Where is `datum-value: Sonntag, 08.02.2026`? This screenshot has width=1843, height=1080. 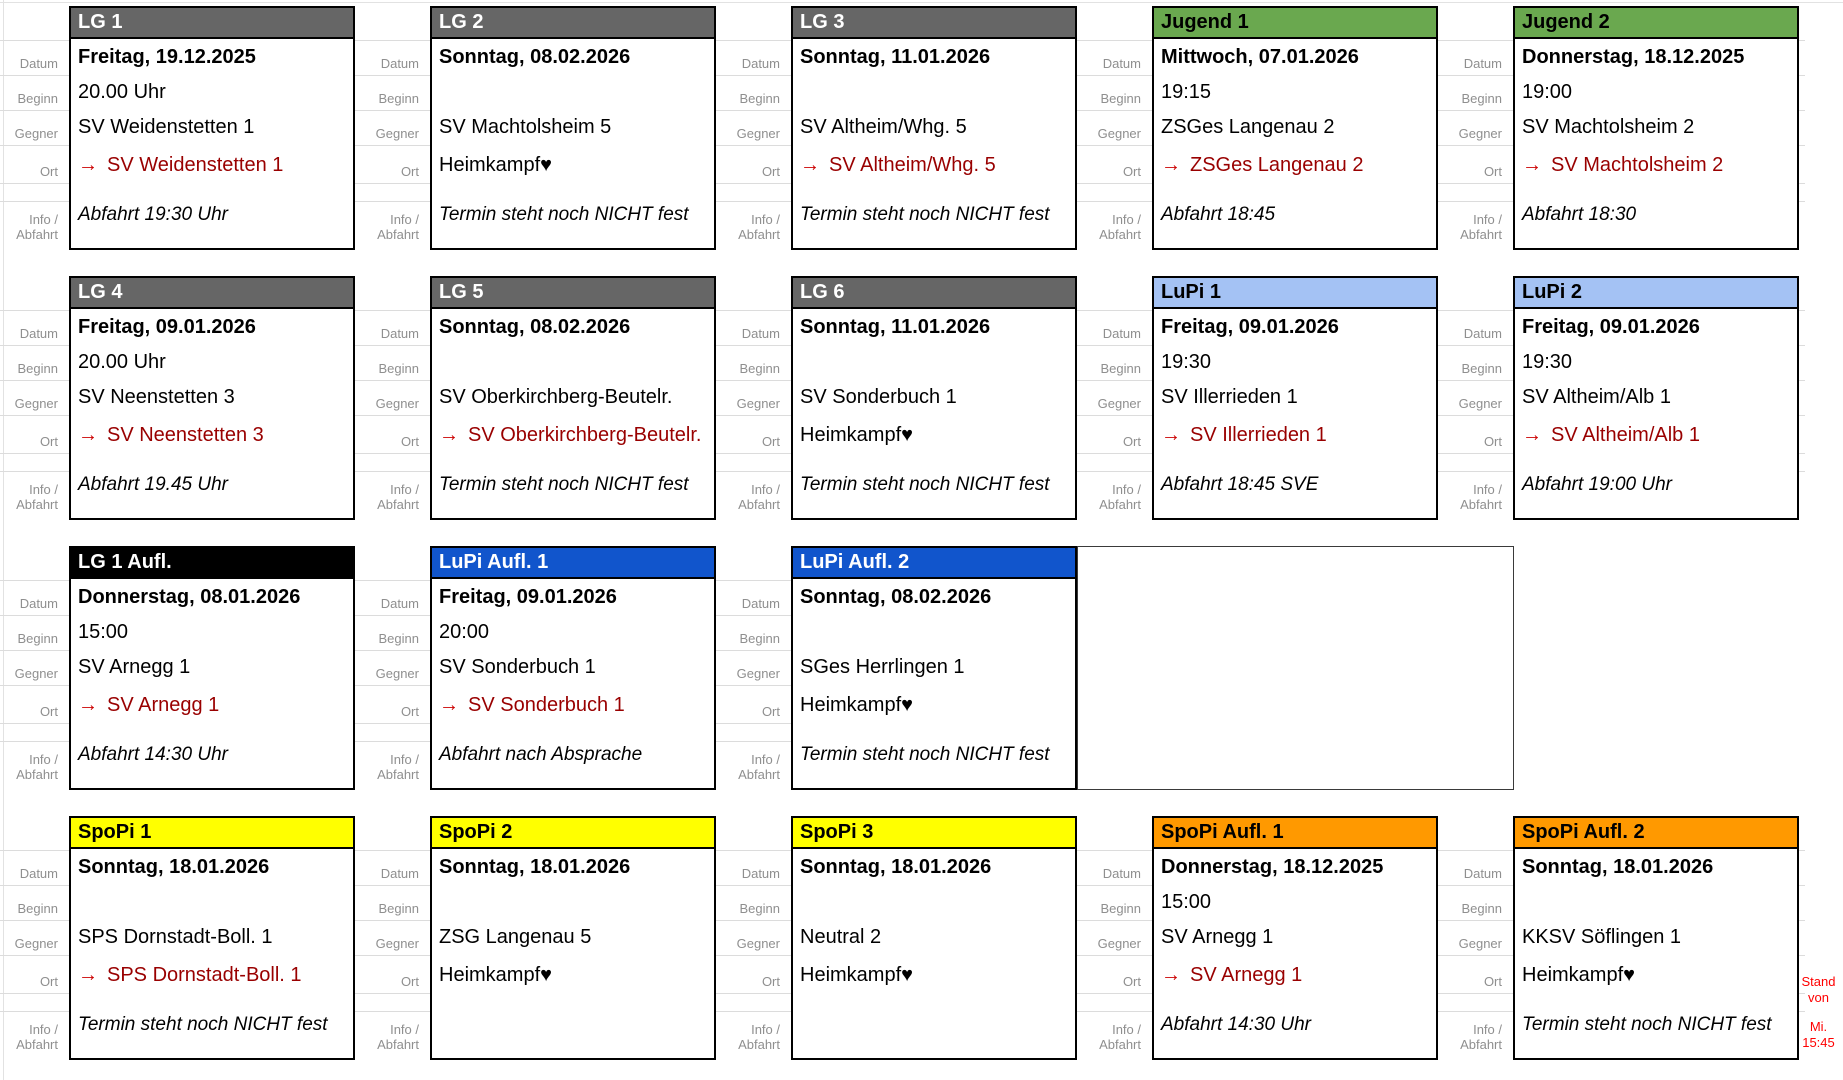
datum-value: Sonntag, 08.02.2026 is located at coordinates (535, 327).